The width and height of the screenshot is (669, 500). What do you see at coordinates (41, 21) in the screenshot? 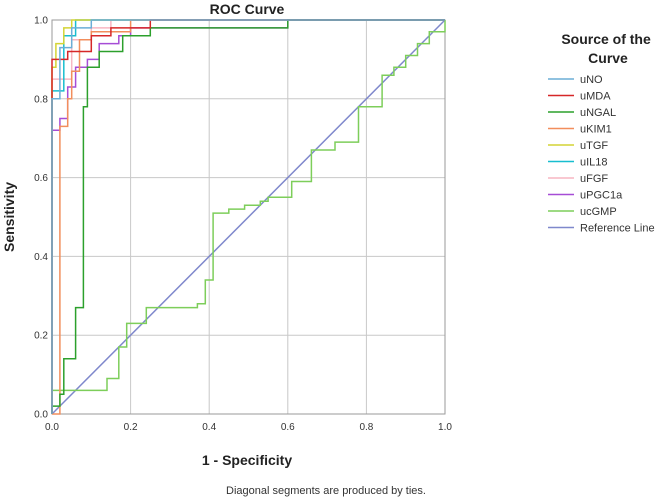
I see `y-tick-label: 1.0` at bounding box center [41, 21].